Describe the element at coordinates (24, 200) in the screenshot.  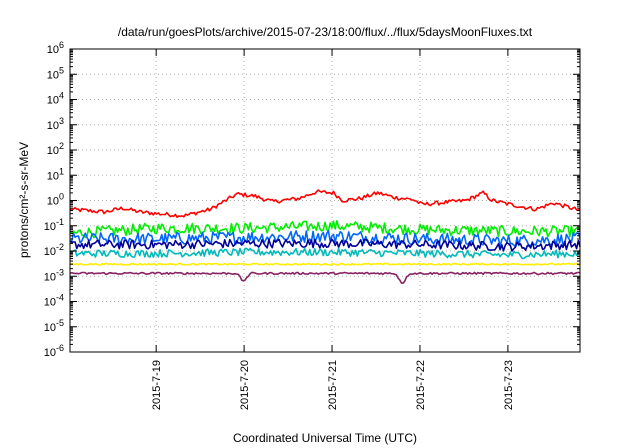
I see `y-axis-label: protons/cm²-s-sr-MeV` at that location.